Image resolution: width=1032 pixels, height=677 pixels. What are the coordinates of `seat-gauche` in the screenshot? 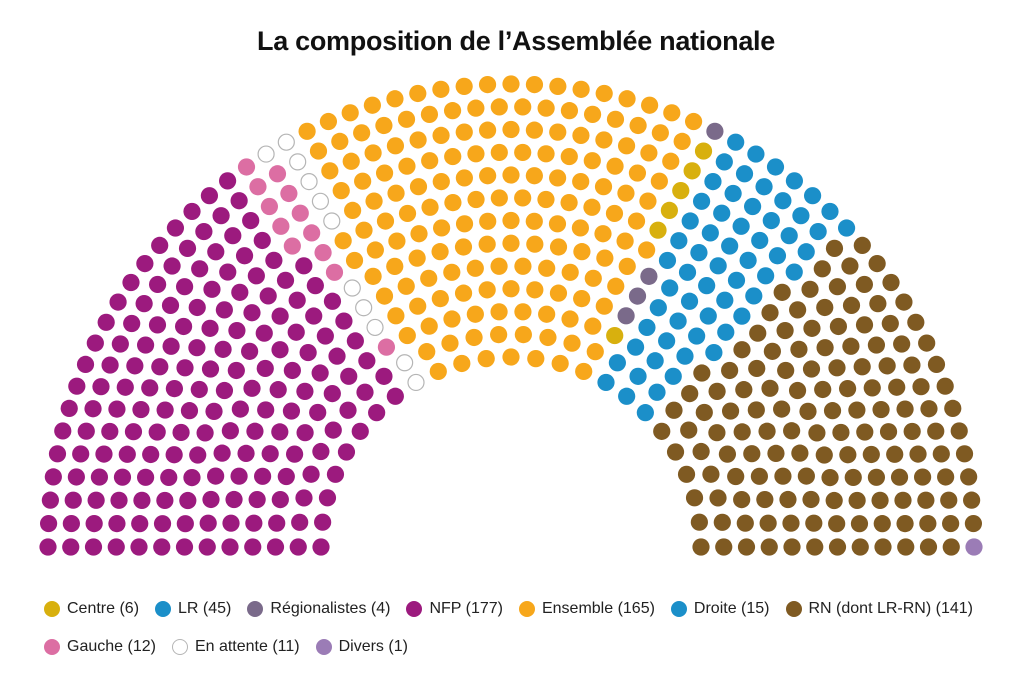 It's located at (277, 174).